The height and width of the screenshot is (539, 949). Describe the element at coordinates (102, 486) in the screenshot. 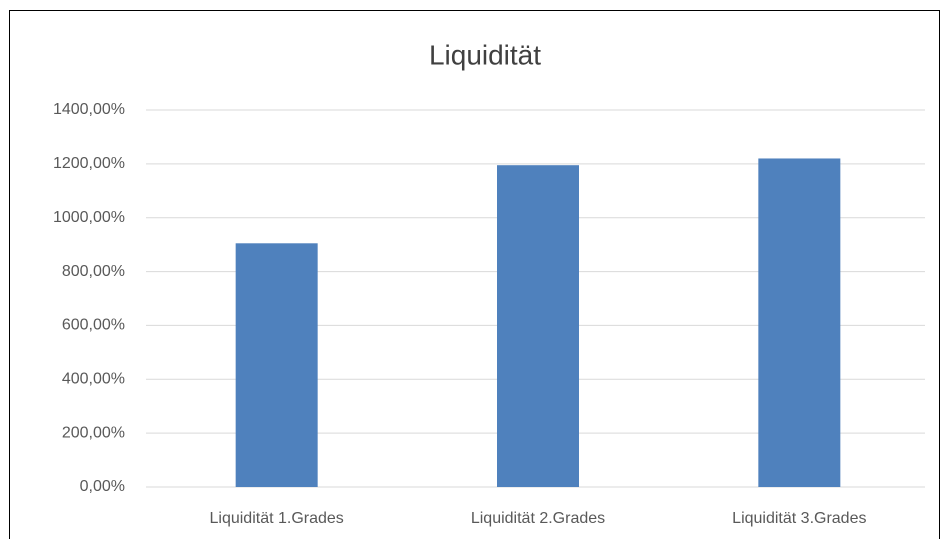

I see `y-tick-label: 0,00%` at that location.